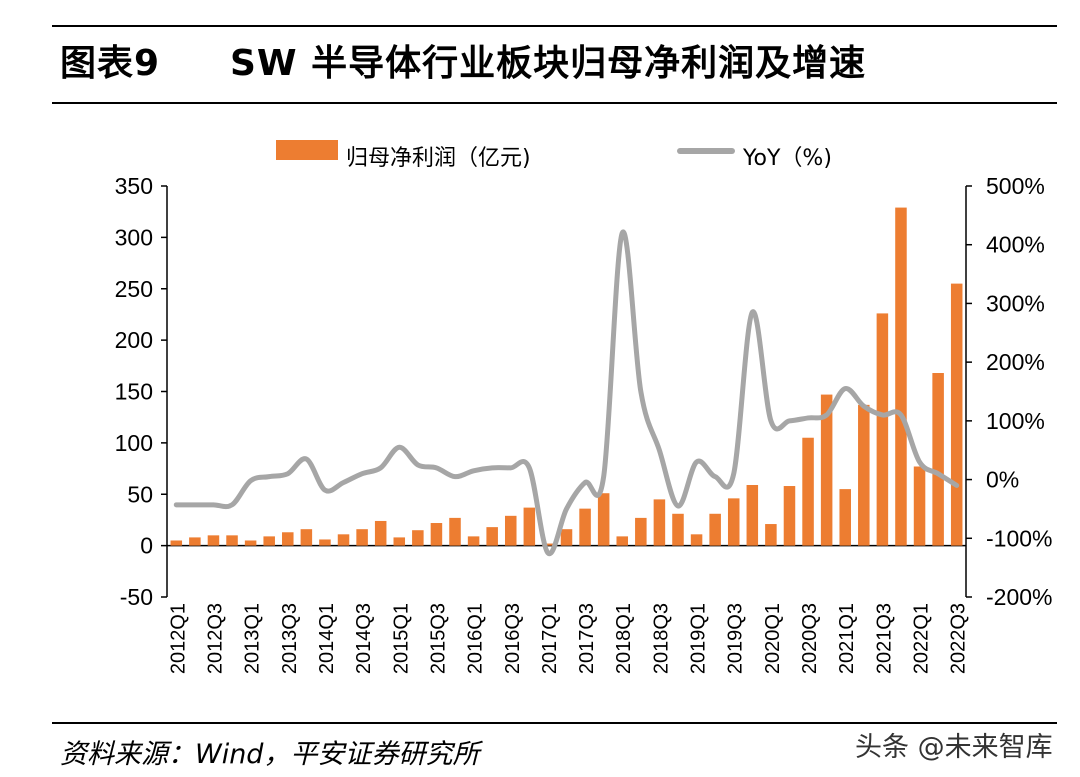  I want to click on legend-bar-label: 归母净利润（亿元), so click(438, 158).